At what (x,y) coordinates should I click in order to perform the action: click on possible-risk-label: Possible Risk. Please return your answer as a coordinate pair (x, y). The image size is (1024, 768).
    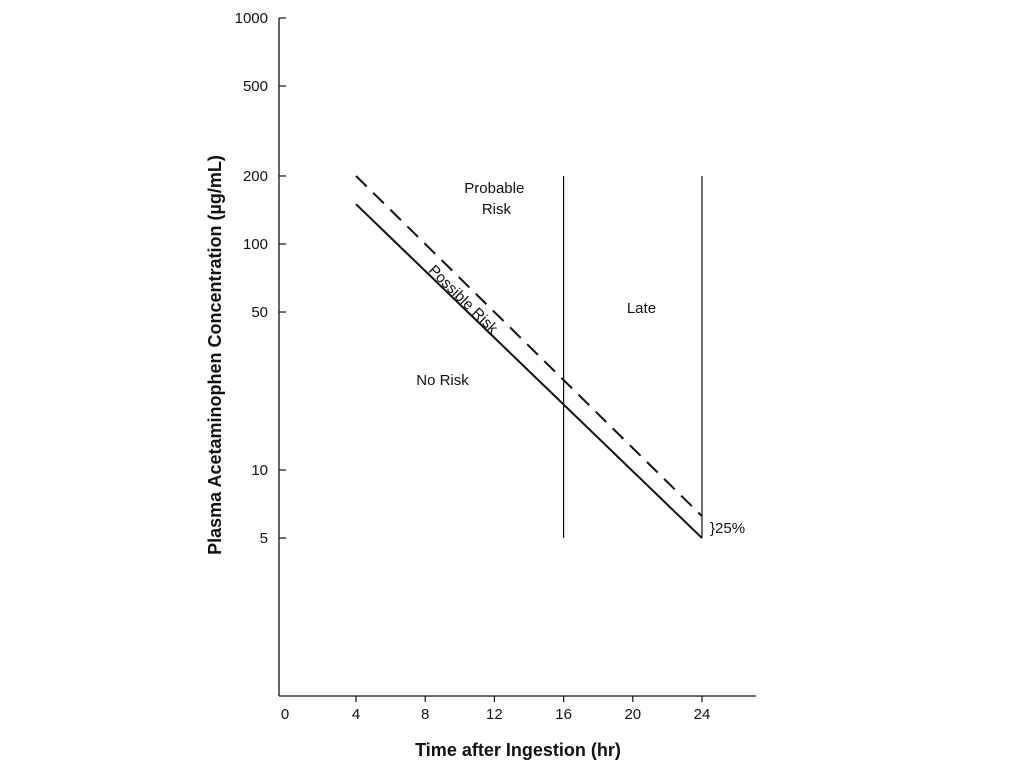
    Looking at the image, I should click on (463, 300).